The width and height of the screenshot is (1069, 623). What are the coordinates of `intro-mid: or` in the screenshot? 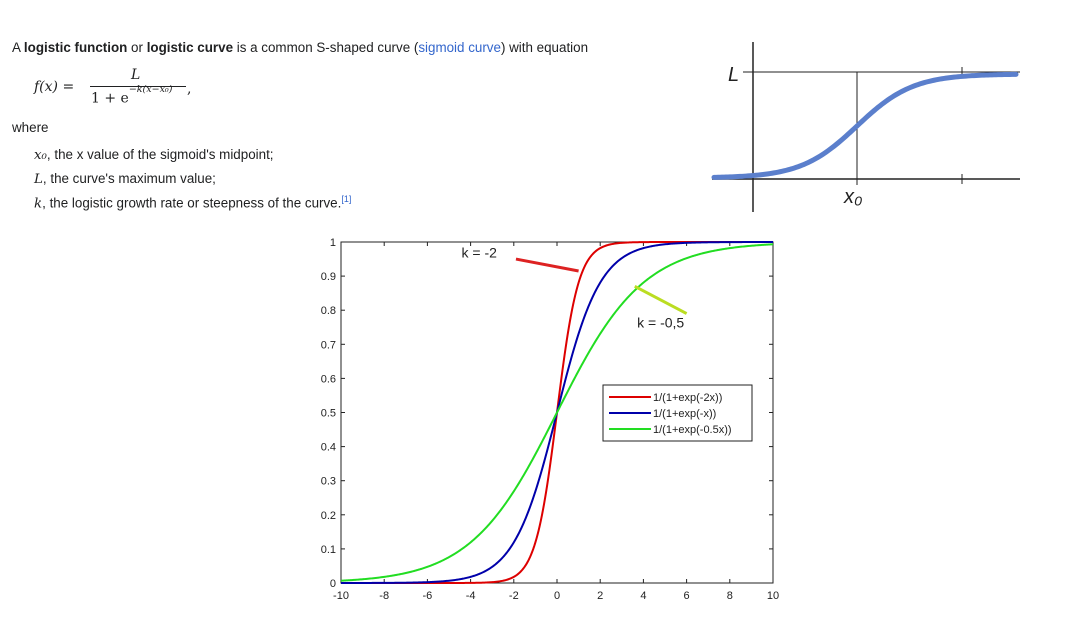 It's located at (137, 47).